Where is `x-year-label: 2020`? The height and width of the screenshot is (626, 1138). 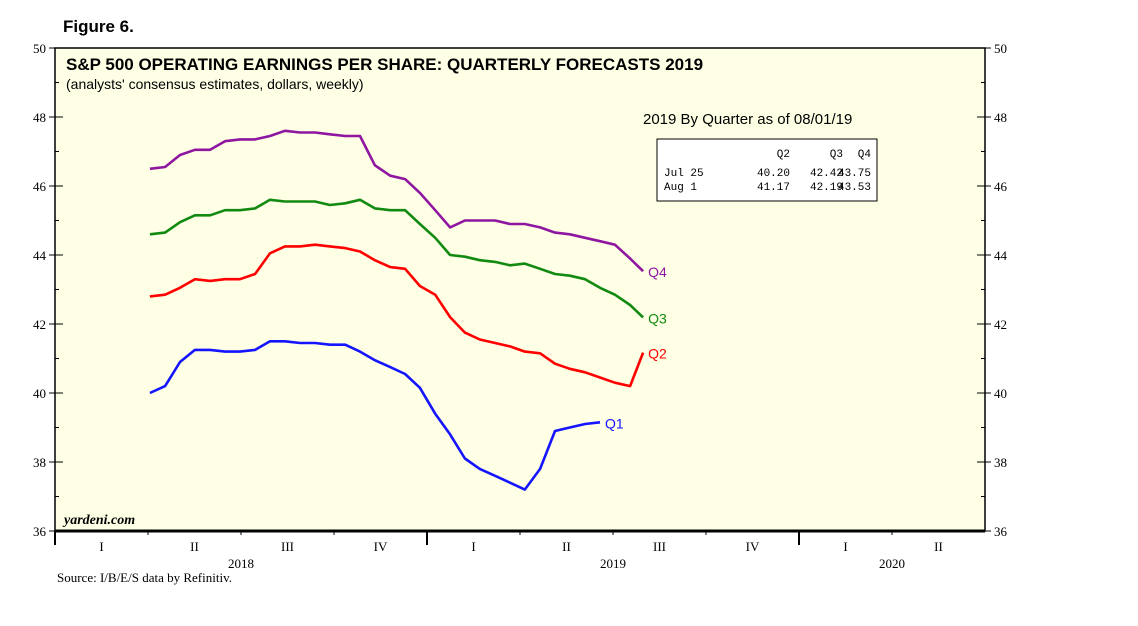
x-year-label: 2020 is located at coordinates (892, 563).